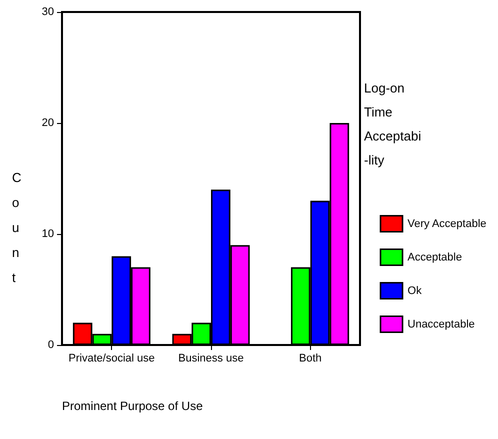  I want to click on y-tick-label: 30, so click(48, 12).